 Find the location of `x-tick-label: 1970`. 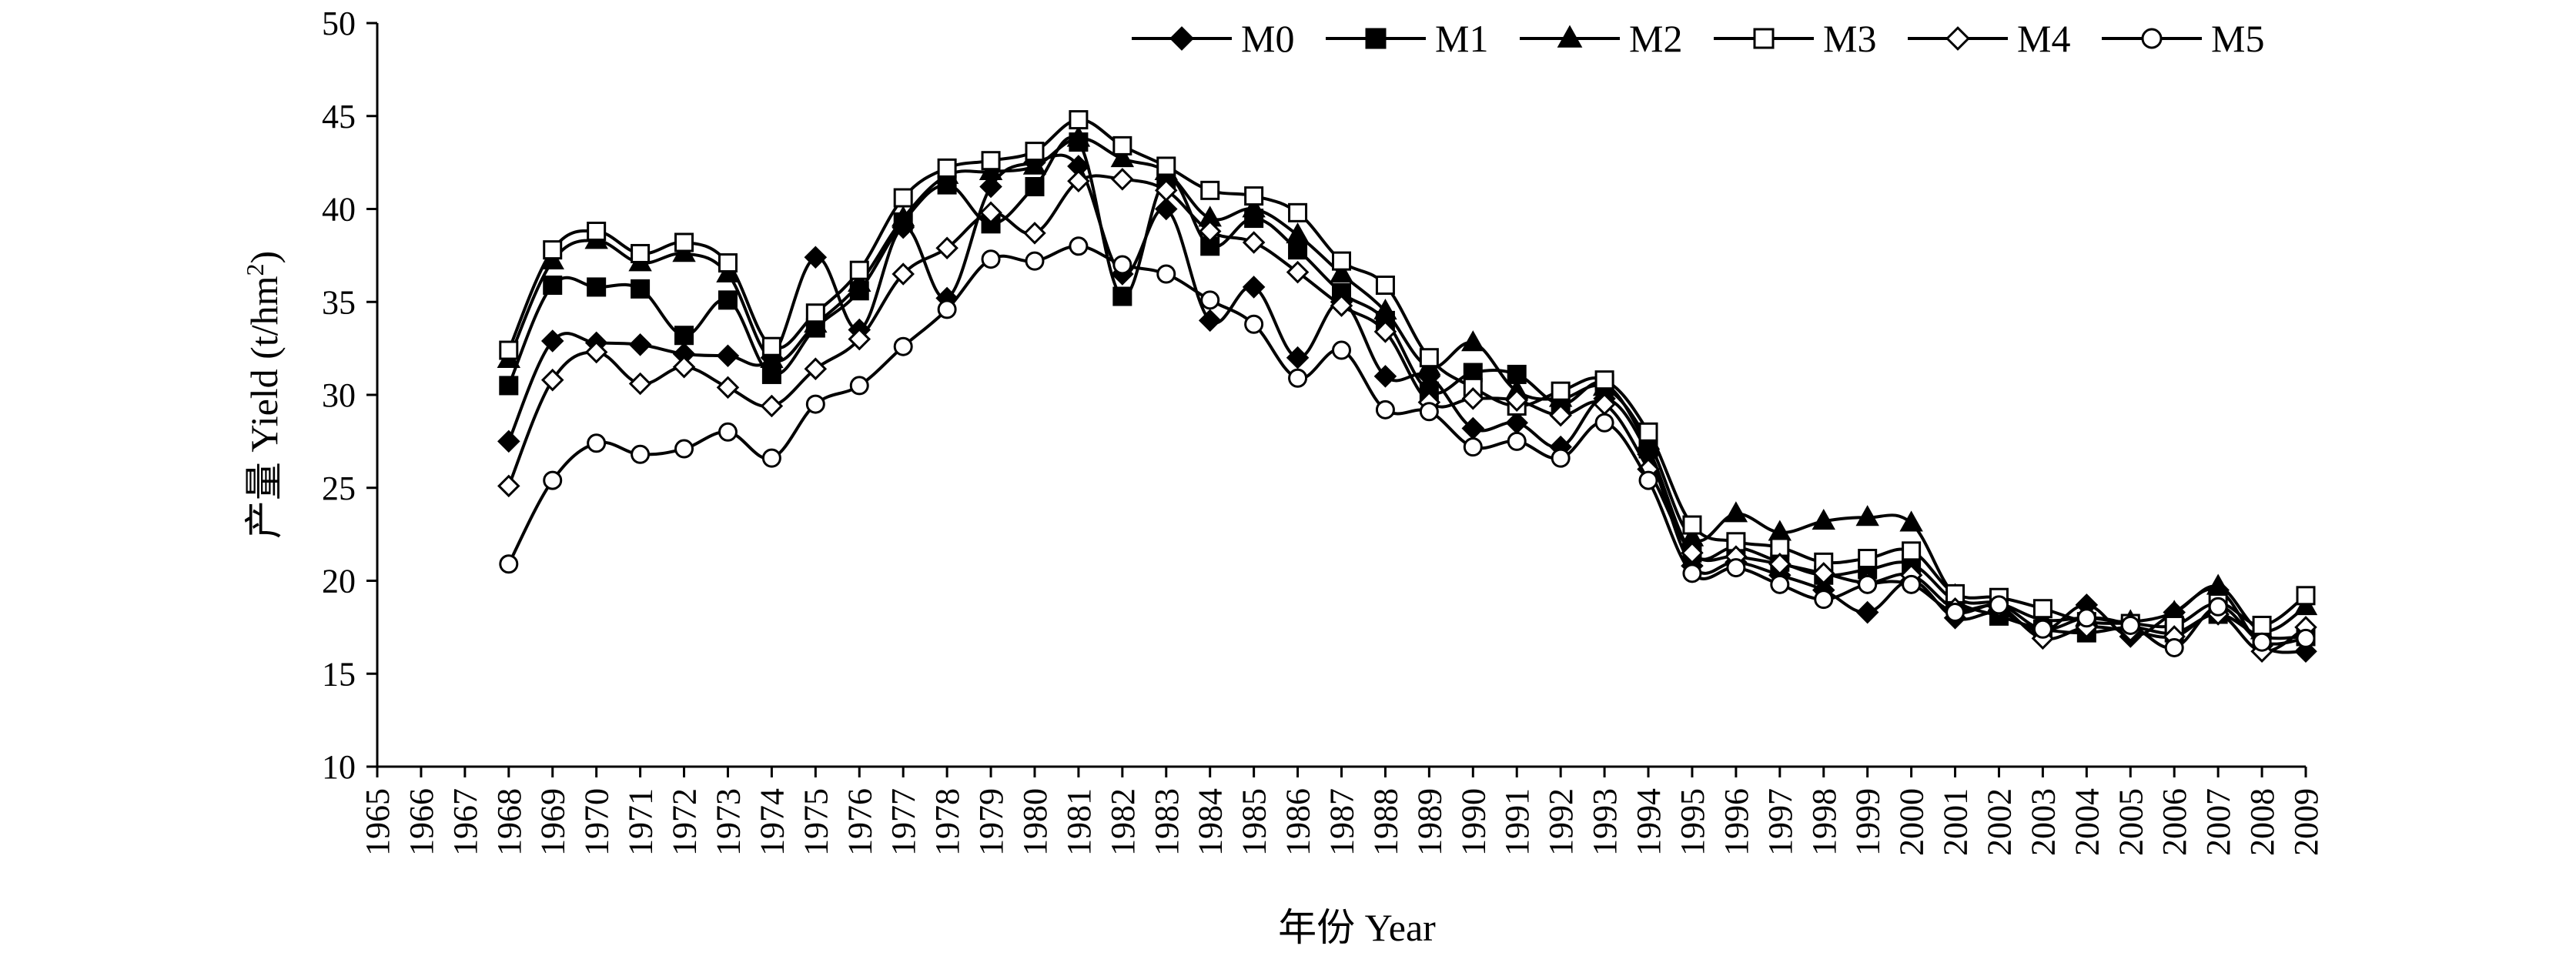

x-tick-label: 1970 is located at coordinates (597, 822).